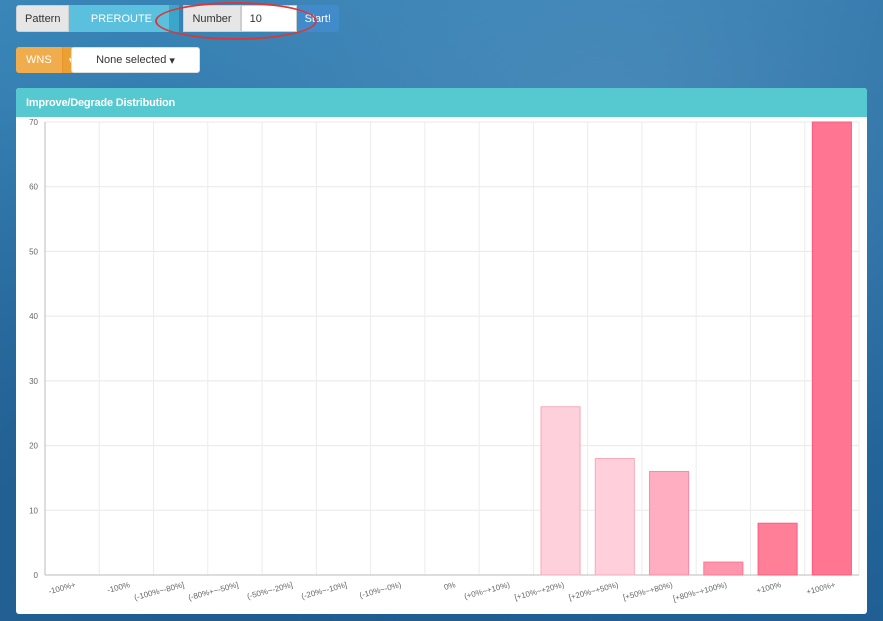 This screenshot has width=883, height=621. Describe the element at coordinates (213, 591) in the screenshot. I see `x-tick-label: (-80%+~-50%]` at that location.